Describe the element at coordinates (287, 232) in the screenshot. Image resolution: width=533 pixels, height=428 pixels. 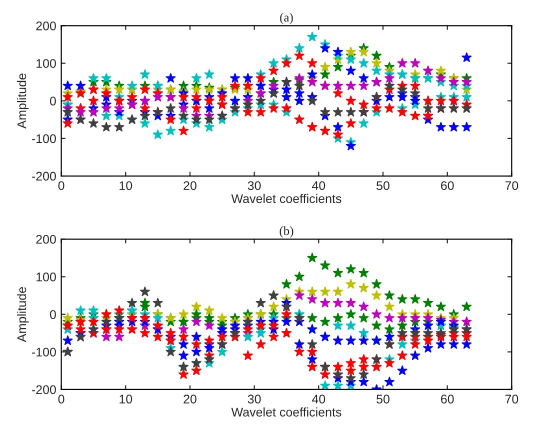
I see `chart-title: (b)` at that location.